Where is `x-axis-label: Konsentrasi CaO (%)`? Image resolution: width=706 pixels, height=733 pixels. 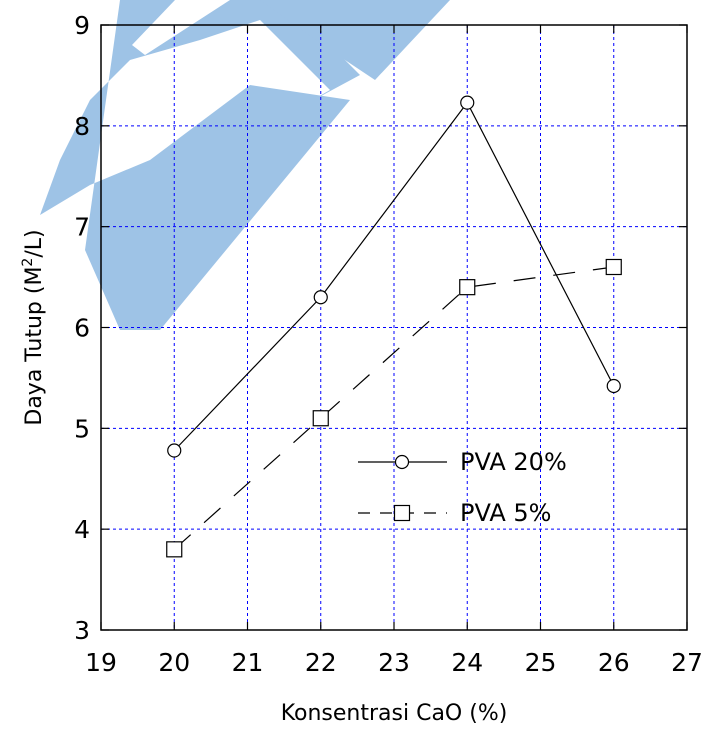
x-axis-label: Konsentrasi CaO (%) is located at coordinates (394, 713).